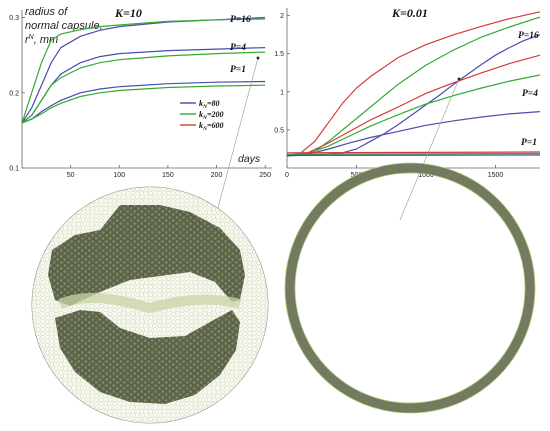 The image size is (550, 431). Describe the element at coordinates (14, 18) in the screenshot. I see `left-ytick-label: 0.3` at that location.